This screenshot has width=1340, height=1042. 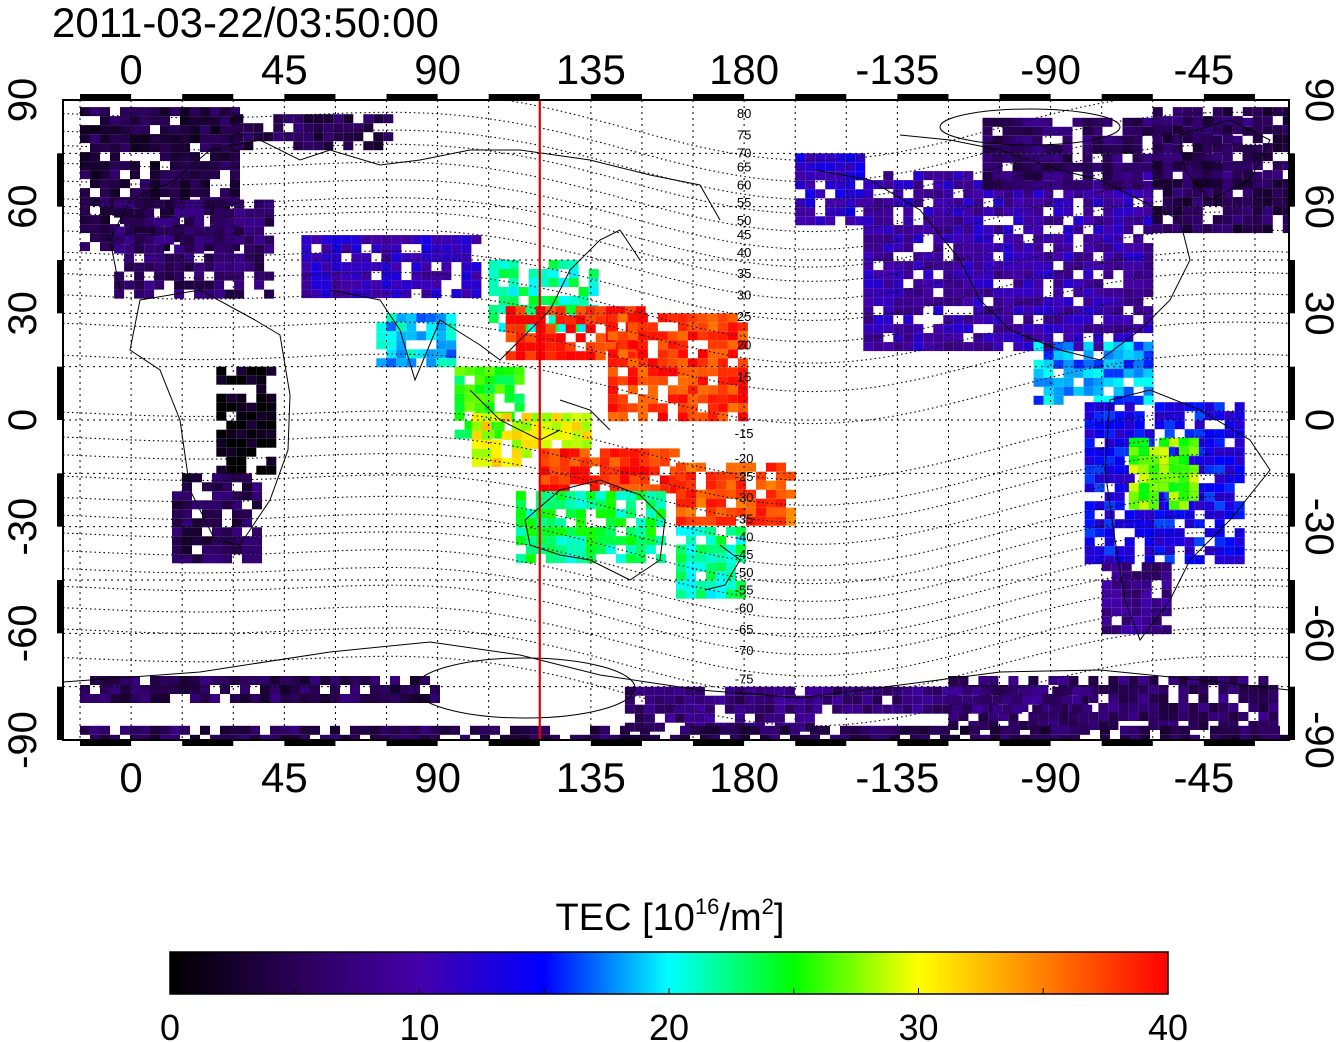 I want to click on x-tick-label-bottom: 90, so click(x=437, y=777).